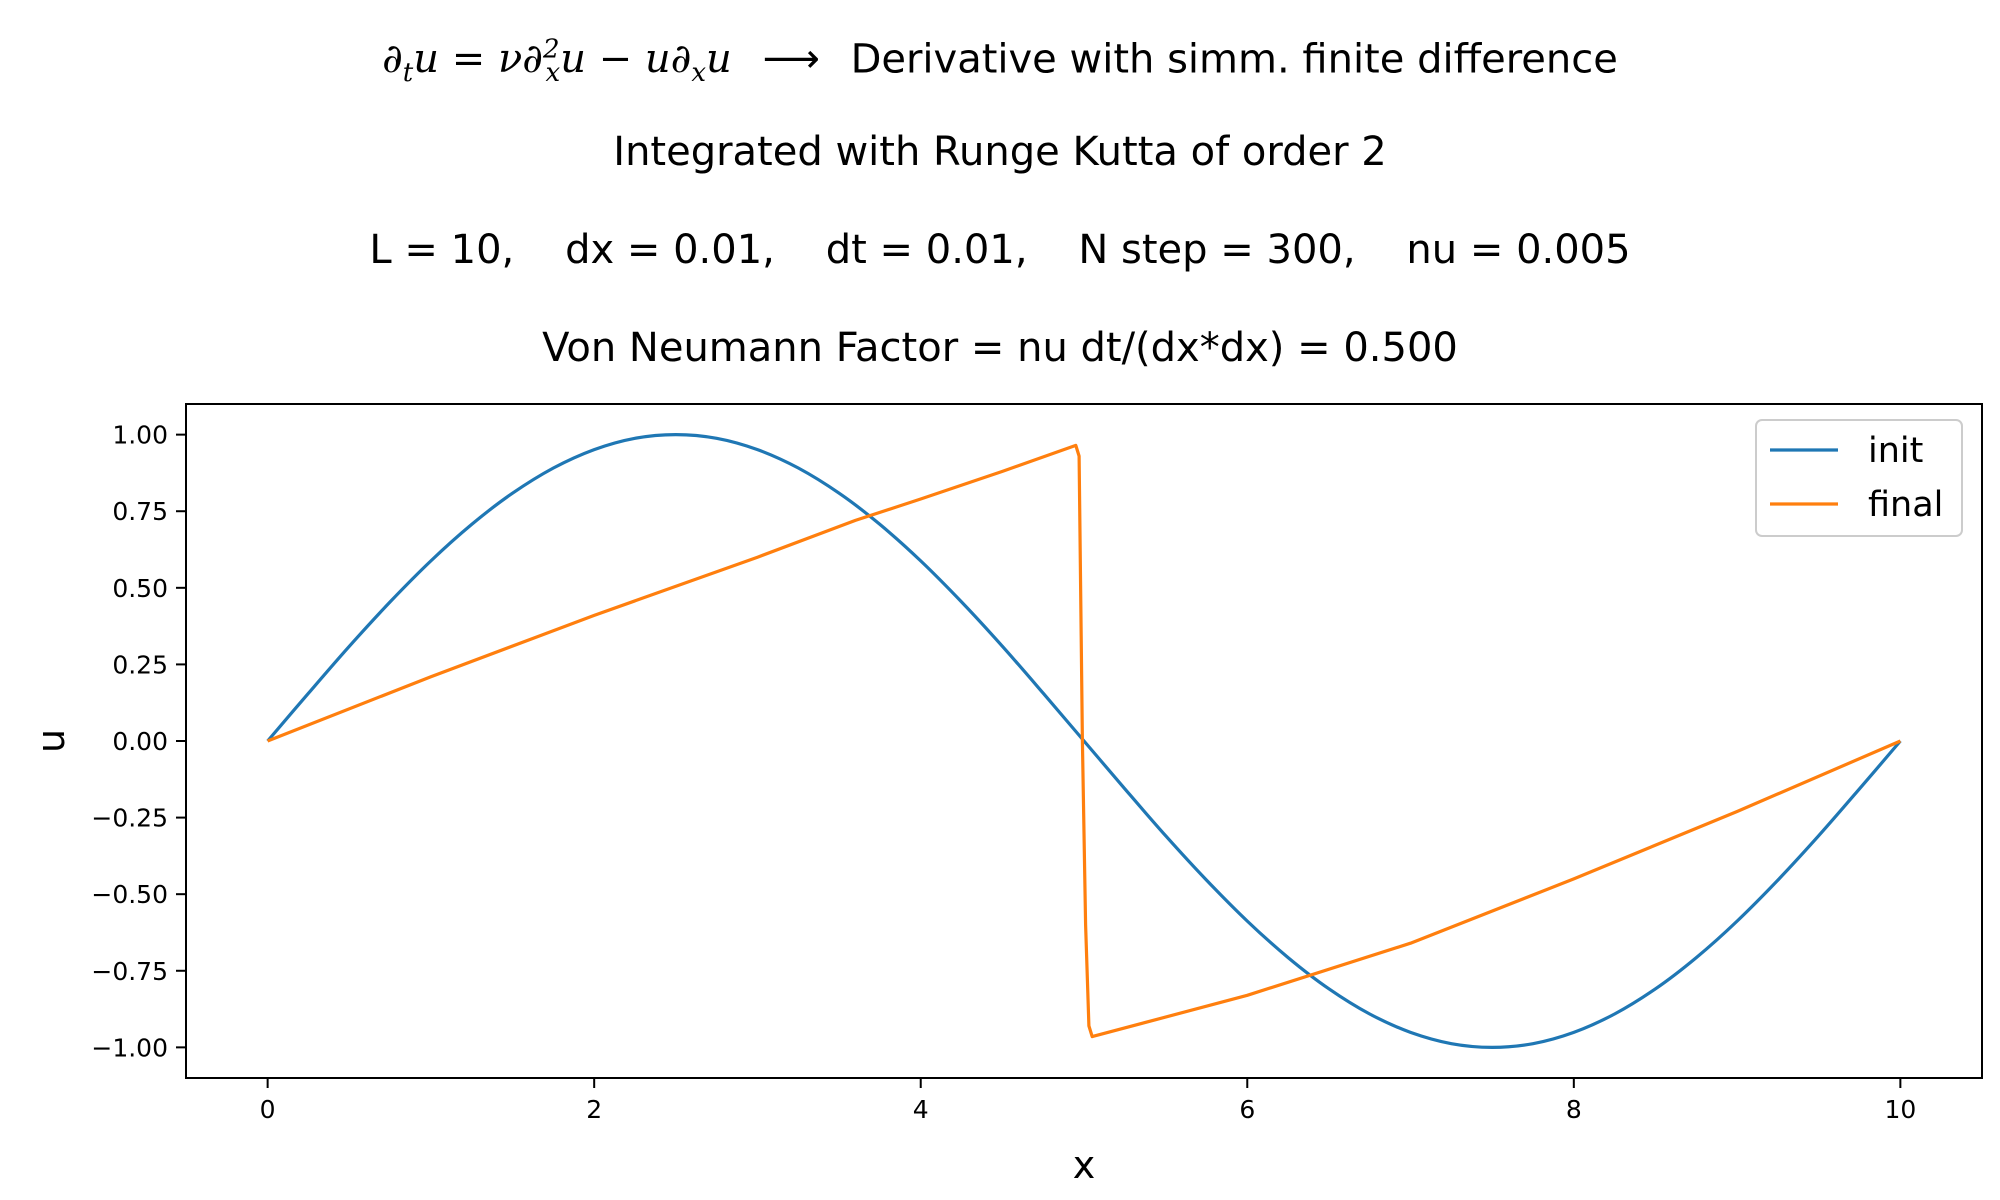  I want to click on arrow-icon: ⟶, so click(791, 59).